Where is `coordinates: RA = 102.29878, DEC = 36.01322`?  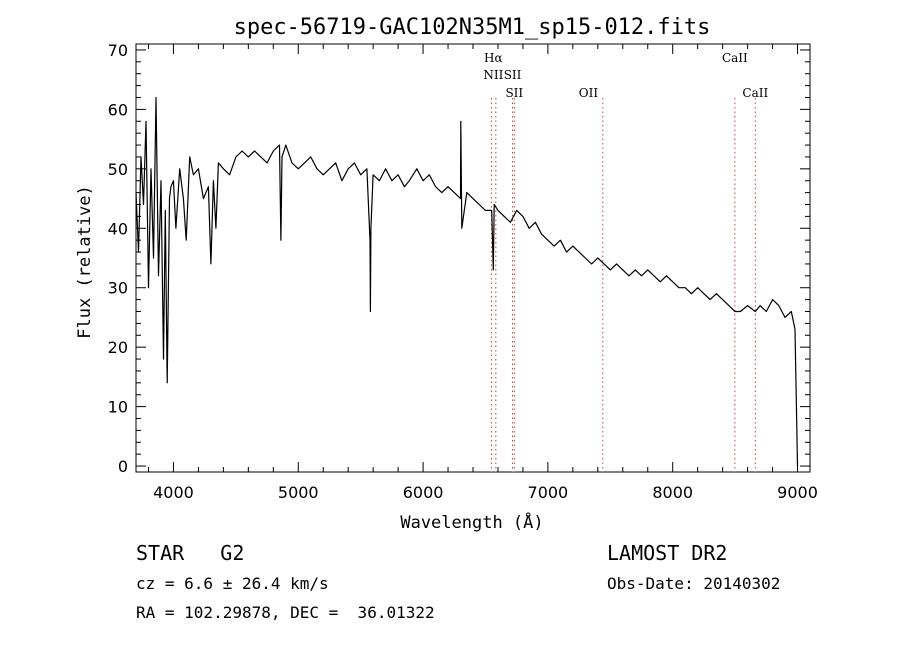
coordinates: RA = 102.29878, DEC = 36.01322 is located at coordinates (285, 612).